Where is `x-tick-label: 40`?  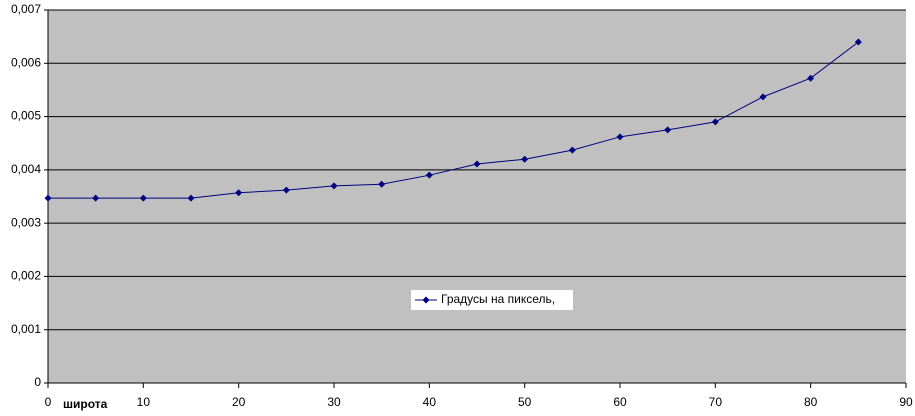 x-tick-label: 40 is located at coordinates (430, 402).